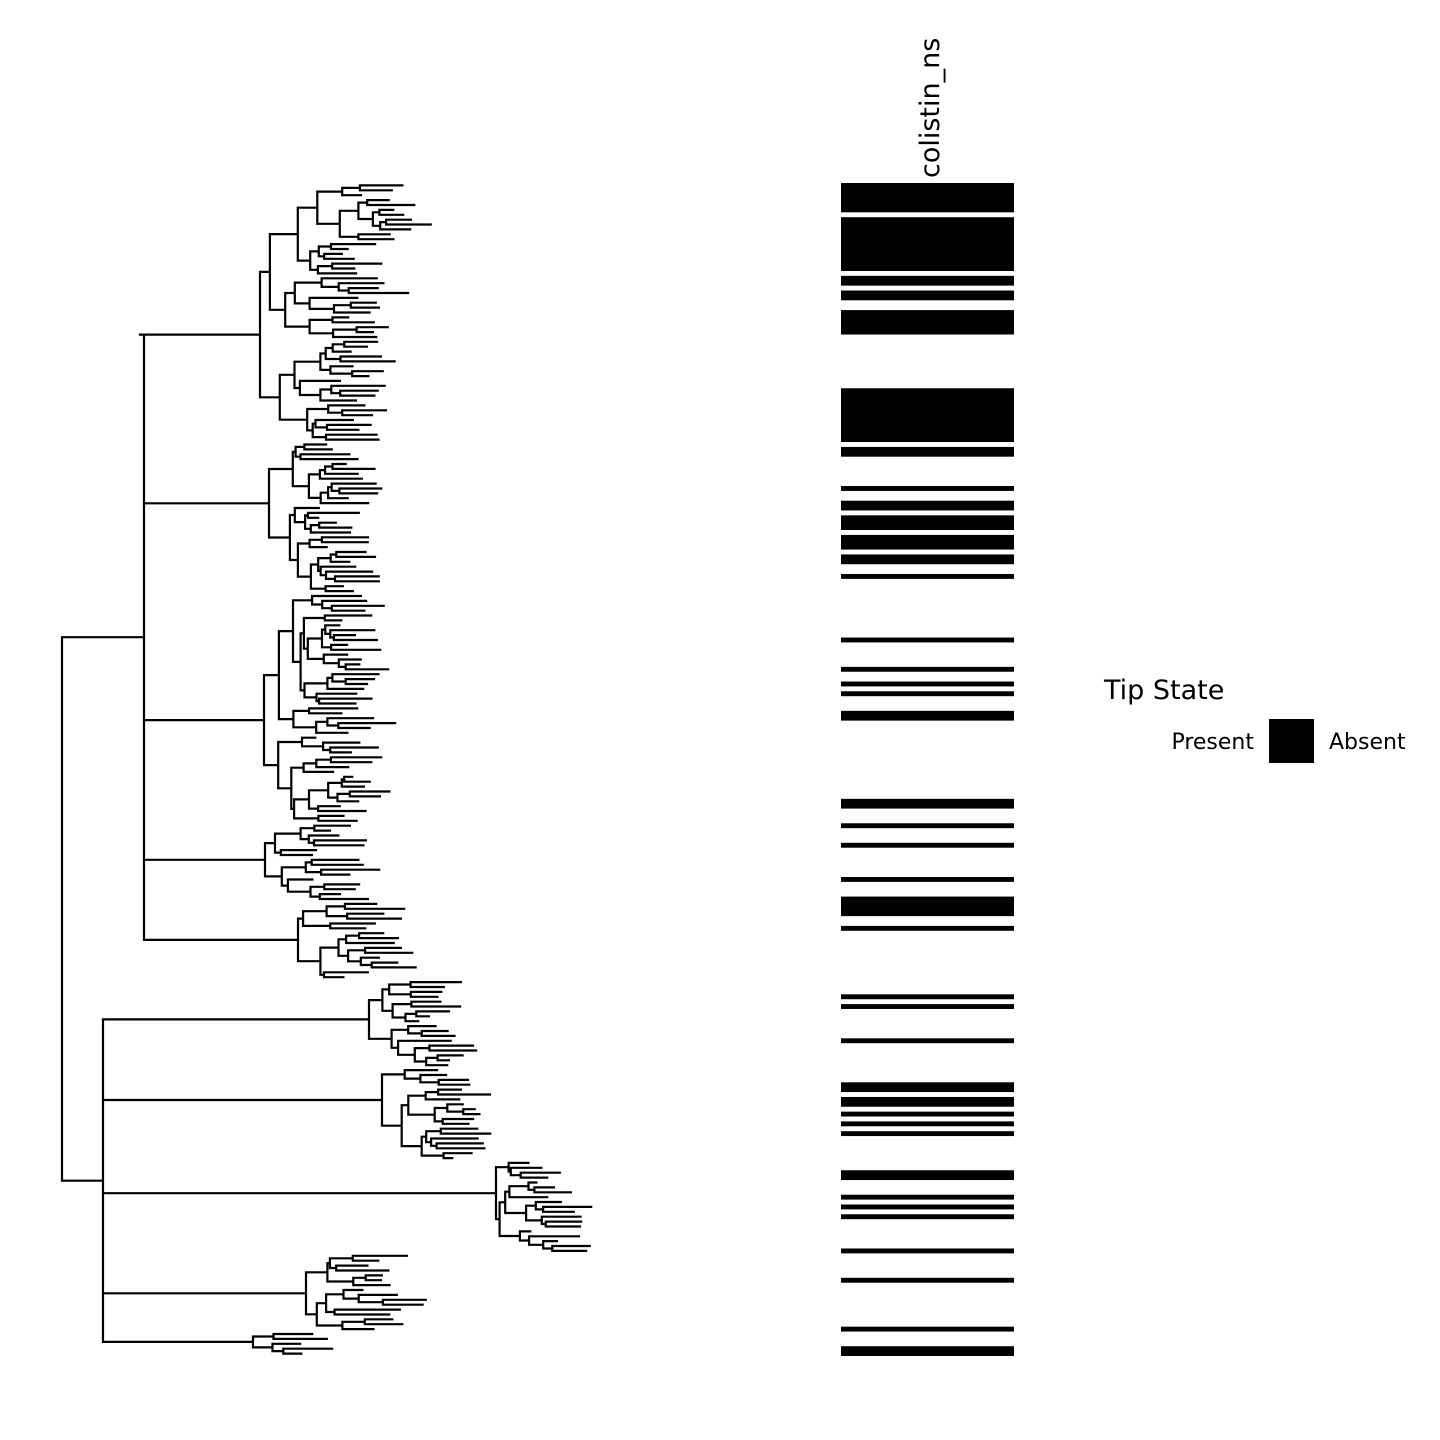 The image size is (1440, 1440). Describe the element at coordinates (930, 108) in the screenshot. I see `column-label: colistin_ns` at that location.